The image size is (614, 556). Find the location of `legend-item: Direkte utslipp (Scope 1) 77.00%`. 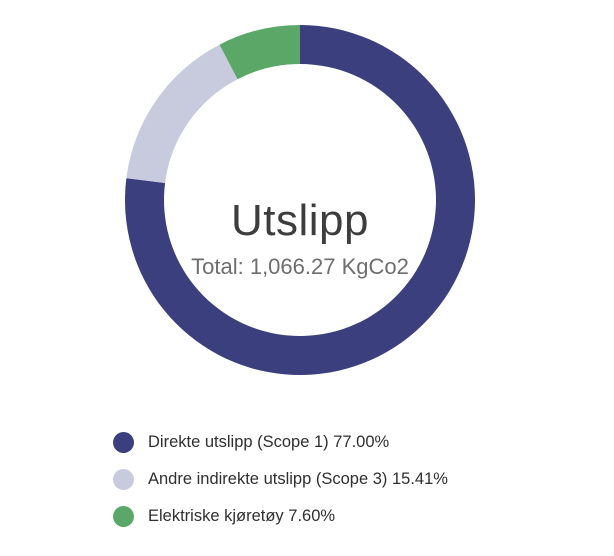

legend-item: Direkte utslipp (Scope 1) 77.00% is located at coordinates (280, 442).